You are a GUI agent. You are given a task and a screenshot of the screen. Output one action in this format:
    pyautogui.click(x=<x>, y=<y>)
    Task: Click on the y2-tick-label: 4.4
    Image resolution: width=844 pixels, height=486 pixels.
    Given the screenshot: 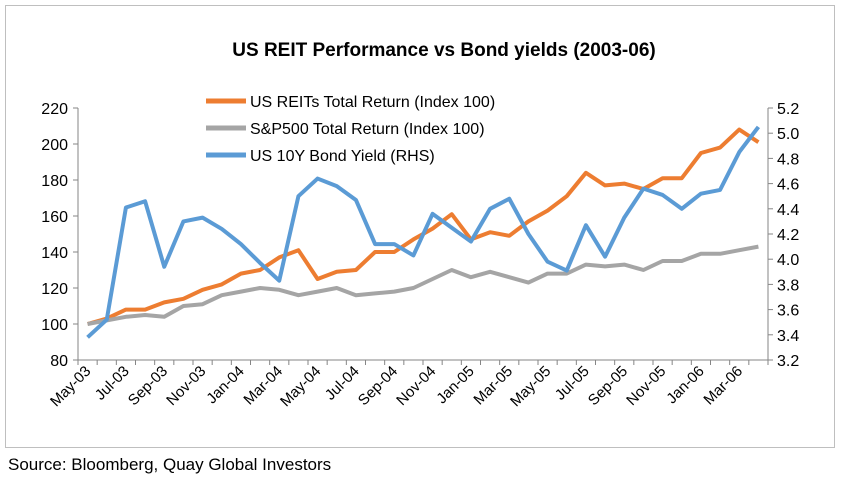 What is the action you would take?
    pyautogui.click(x=788, y=210)
    